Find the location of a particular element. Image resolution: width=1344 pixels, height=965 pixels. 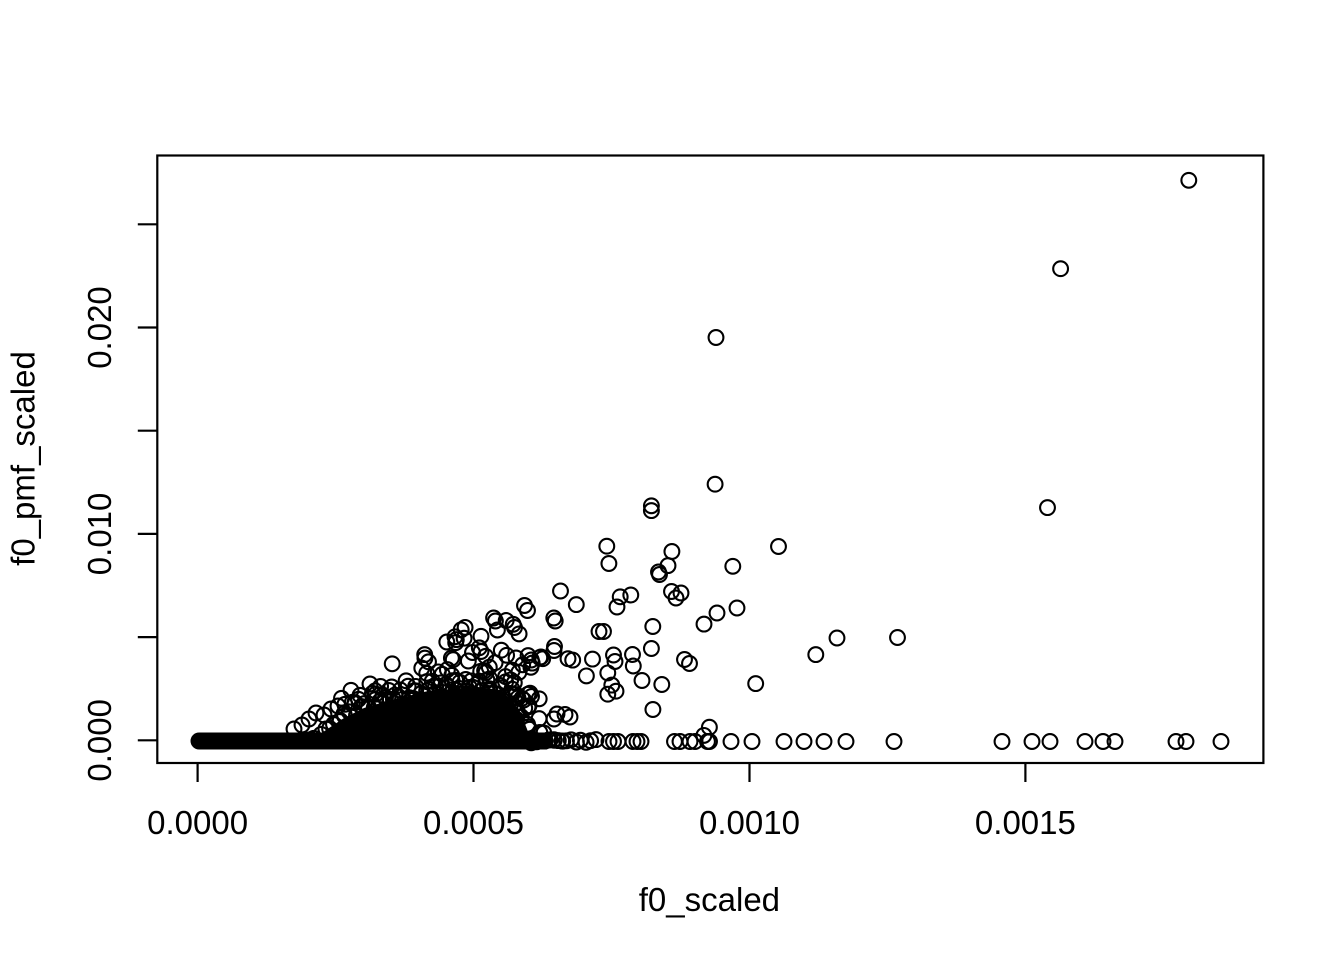

svg-text: 0.020 is located at coordinates (99, 327).